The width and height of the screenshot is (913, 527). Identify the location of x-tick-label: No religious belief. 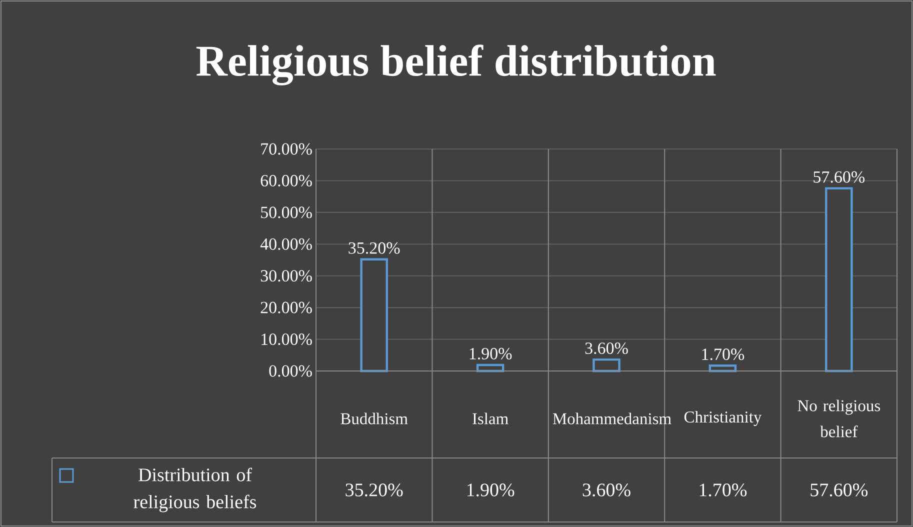
(839, 419).